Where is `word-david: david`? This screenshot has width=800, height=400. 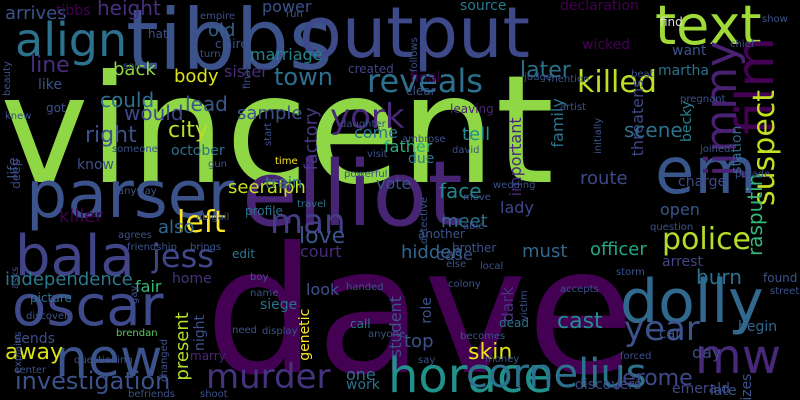
word-david: david is located at coordinates (466, 150).